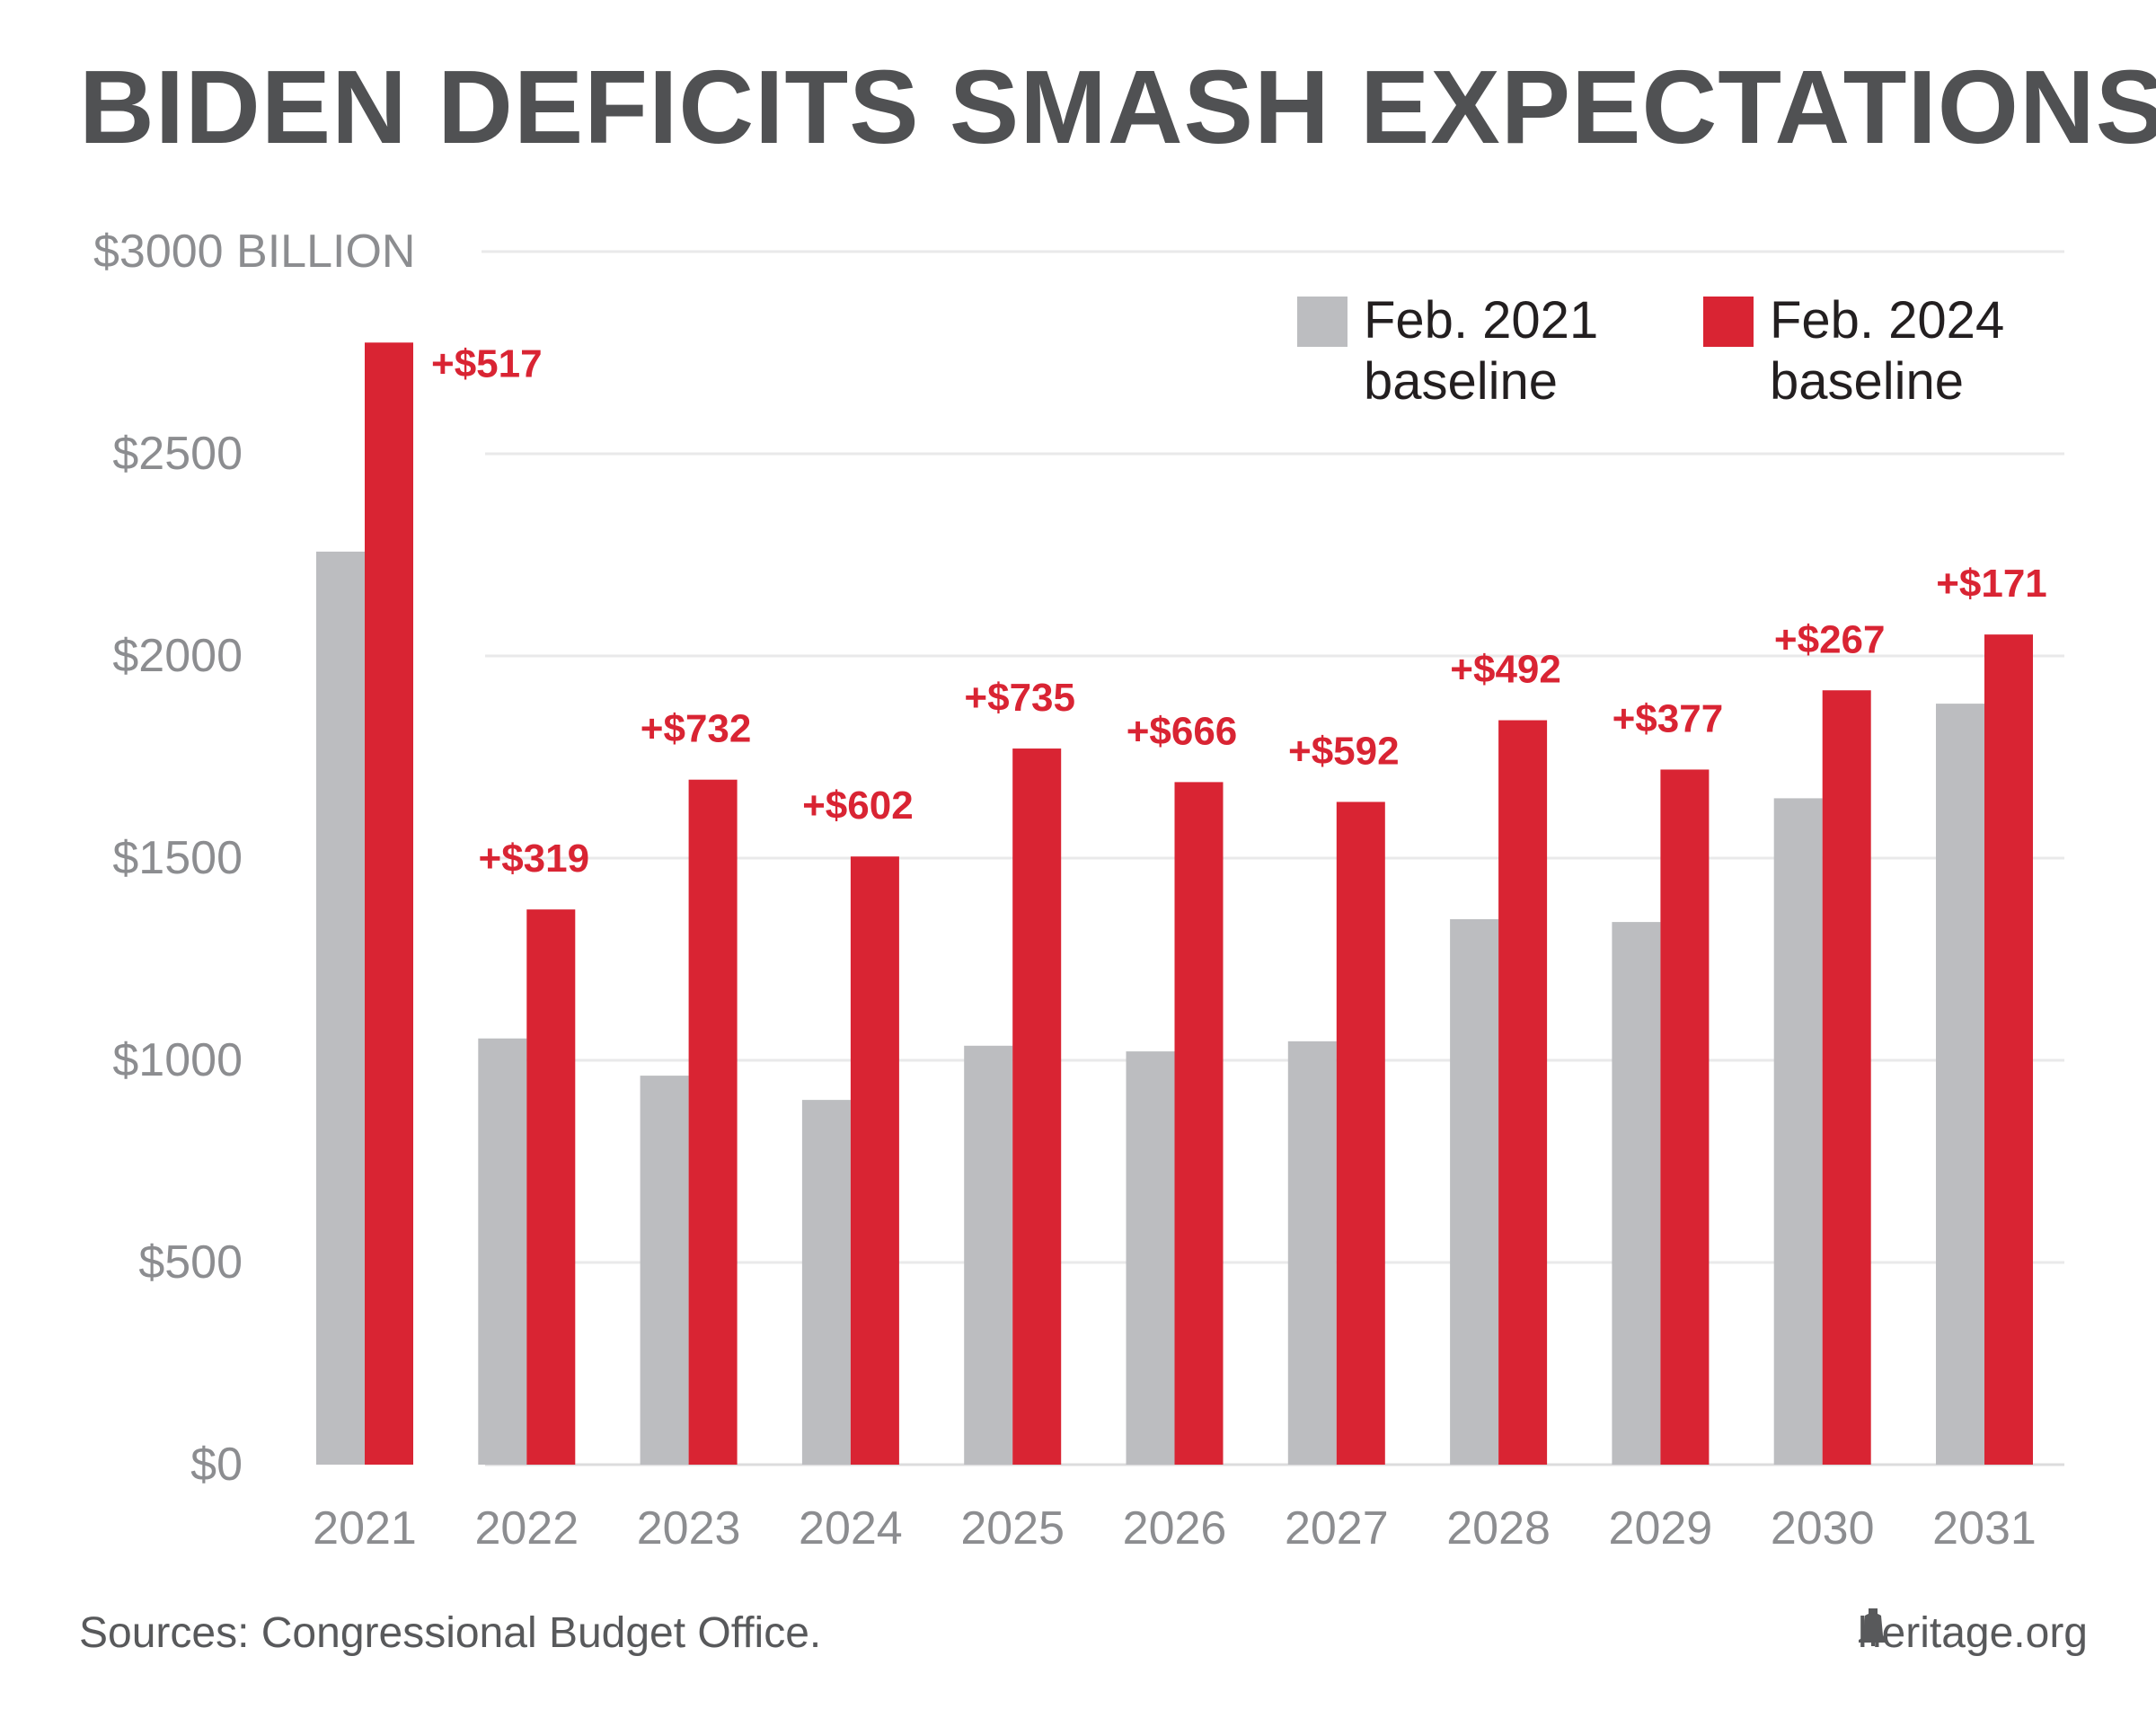  Describe the element at coordinates (1992, 584) in the screenshot. I see `difference-label: +$171` at that location.